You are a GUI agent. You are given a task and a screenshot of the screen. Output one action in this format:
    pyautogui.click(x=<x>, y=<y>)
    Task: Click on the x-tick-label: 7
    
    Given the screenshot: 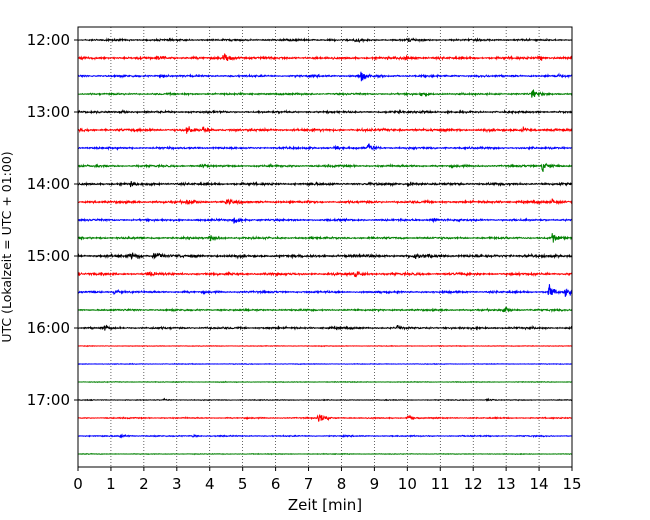 What is the action you would take?
    pyautogui.click(x=309, y=484)
    